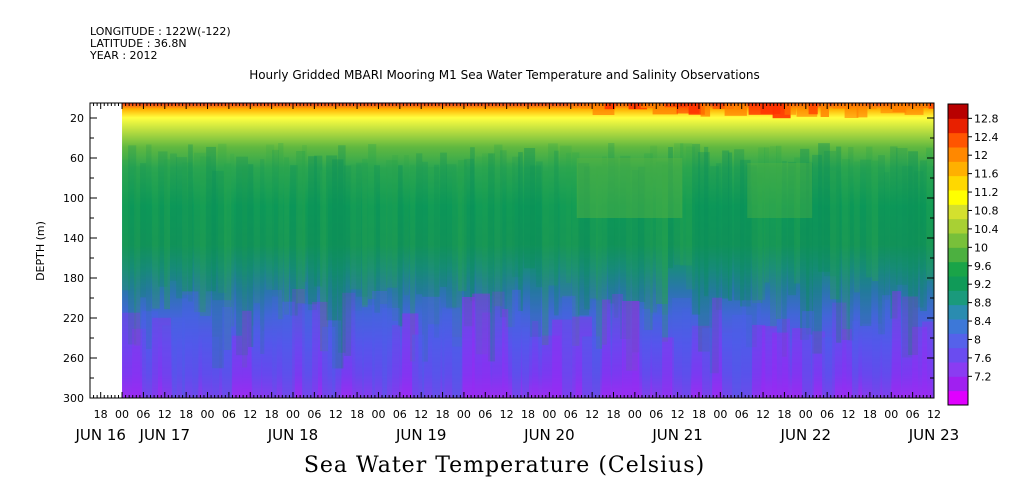 This screenshot has height=504, width=1009. I want to click on y-tick-label: 300, so click(73, 398).